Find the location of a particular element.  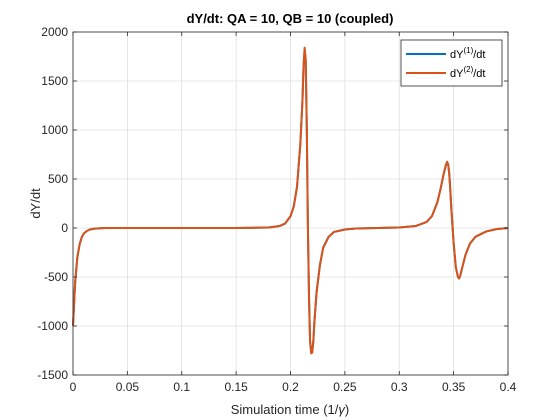

y-tick-label: 1500 is located at coordinates (54, 81).